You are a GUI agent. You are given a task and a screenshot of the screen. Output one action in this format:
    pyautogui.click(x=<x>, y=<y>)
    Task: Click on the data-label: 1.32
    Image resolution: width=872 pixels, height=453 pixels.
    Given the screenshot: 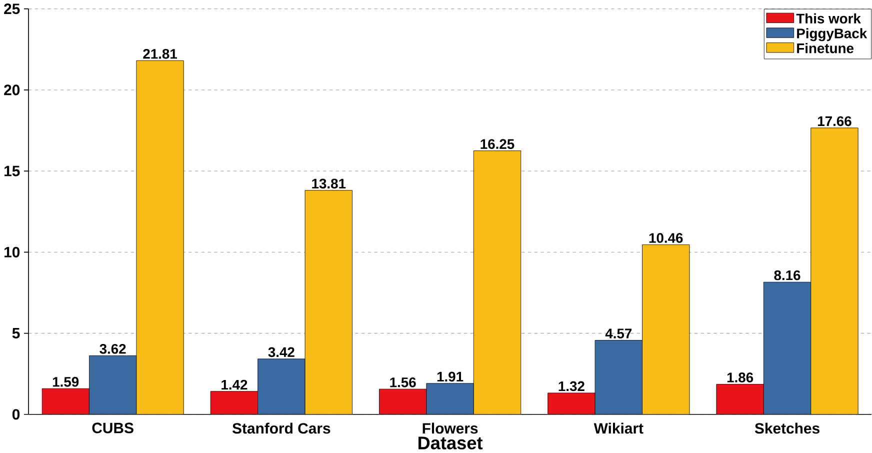 What is the action you would take?
    pyautogui.click(x=571, y=386)
    